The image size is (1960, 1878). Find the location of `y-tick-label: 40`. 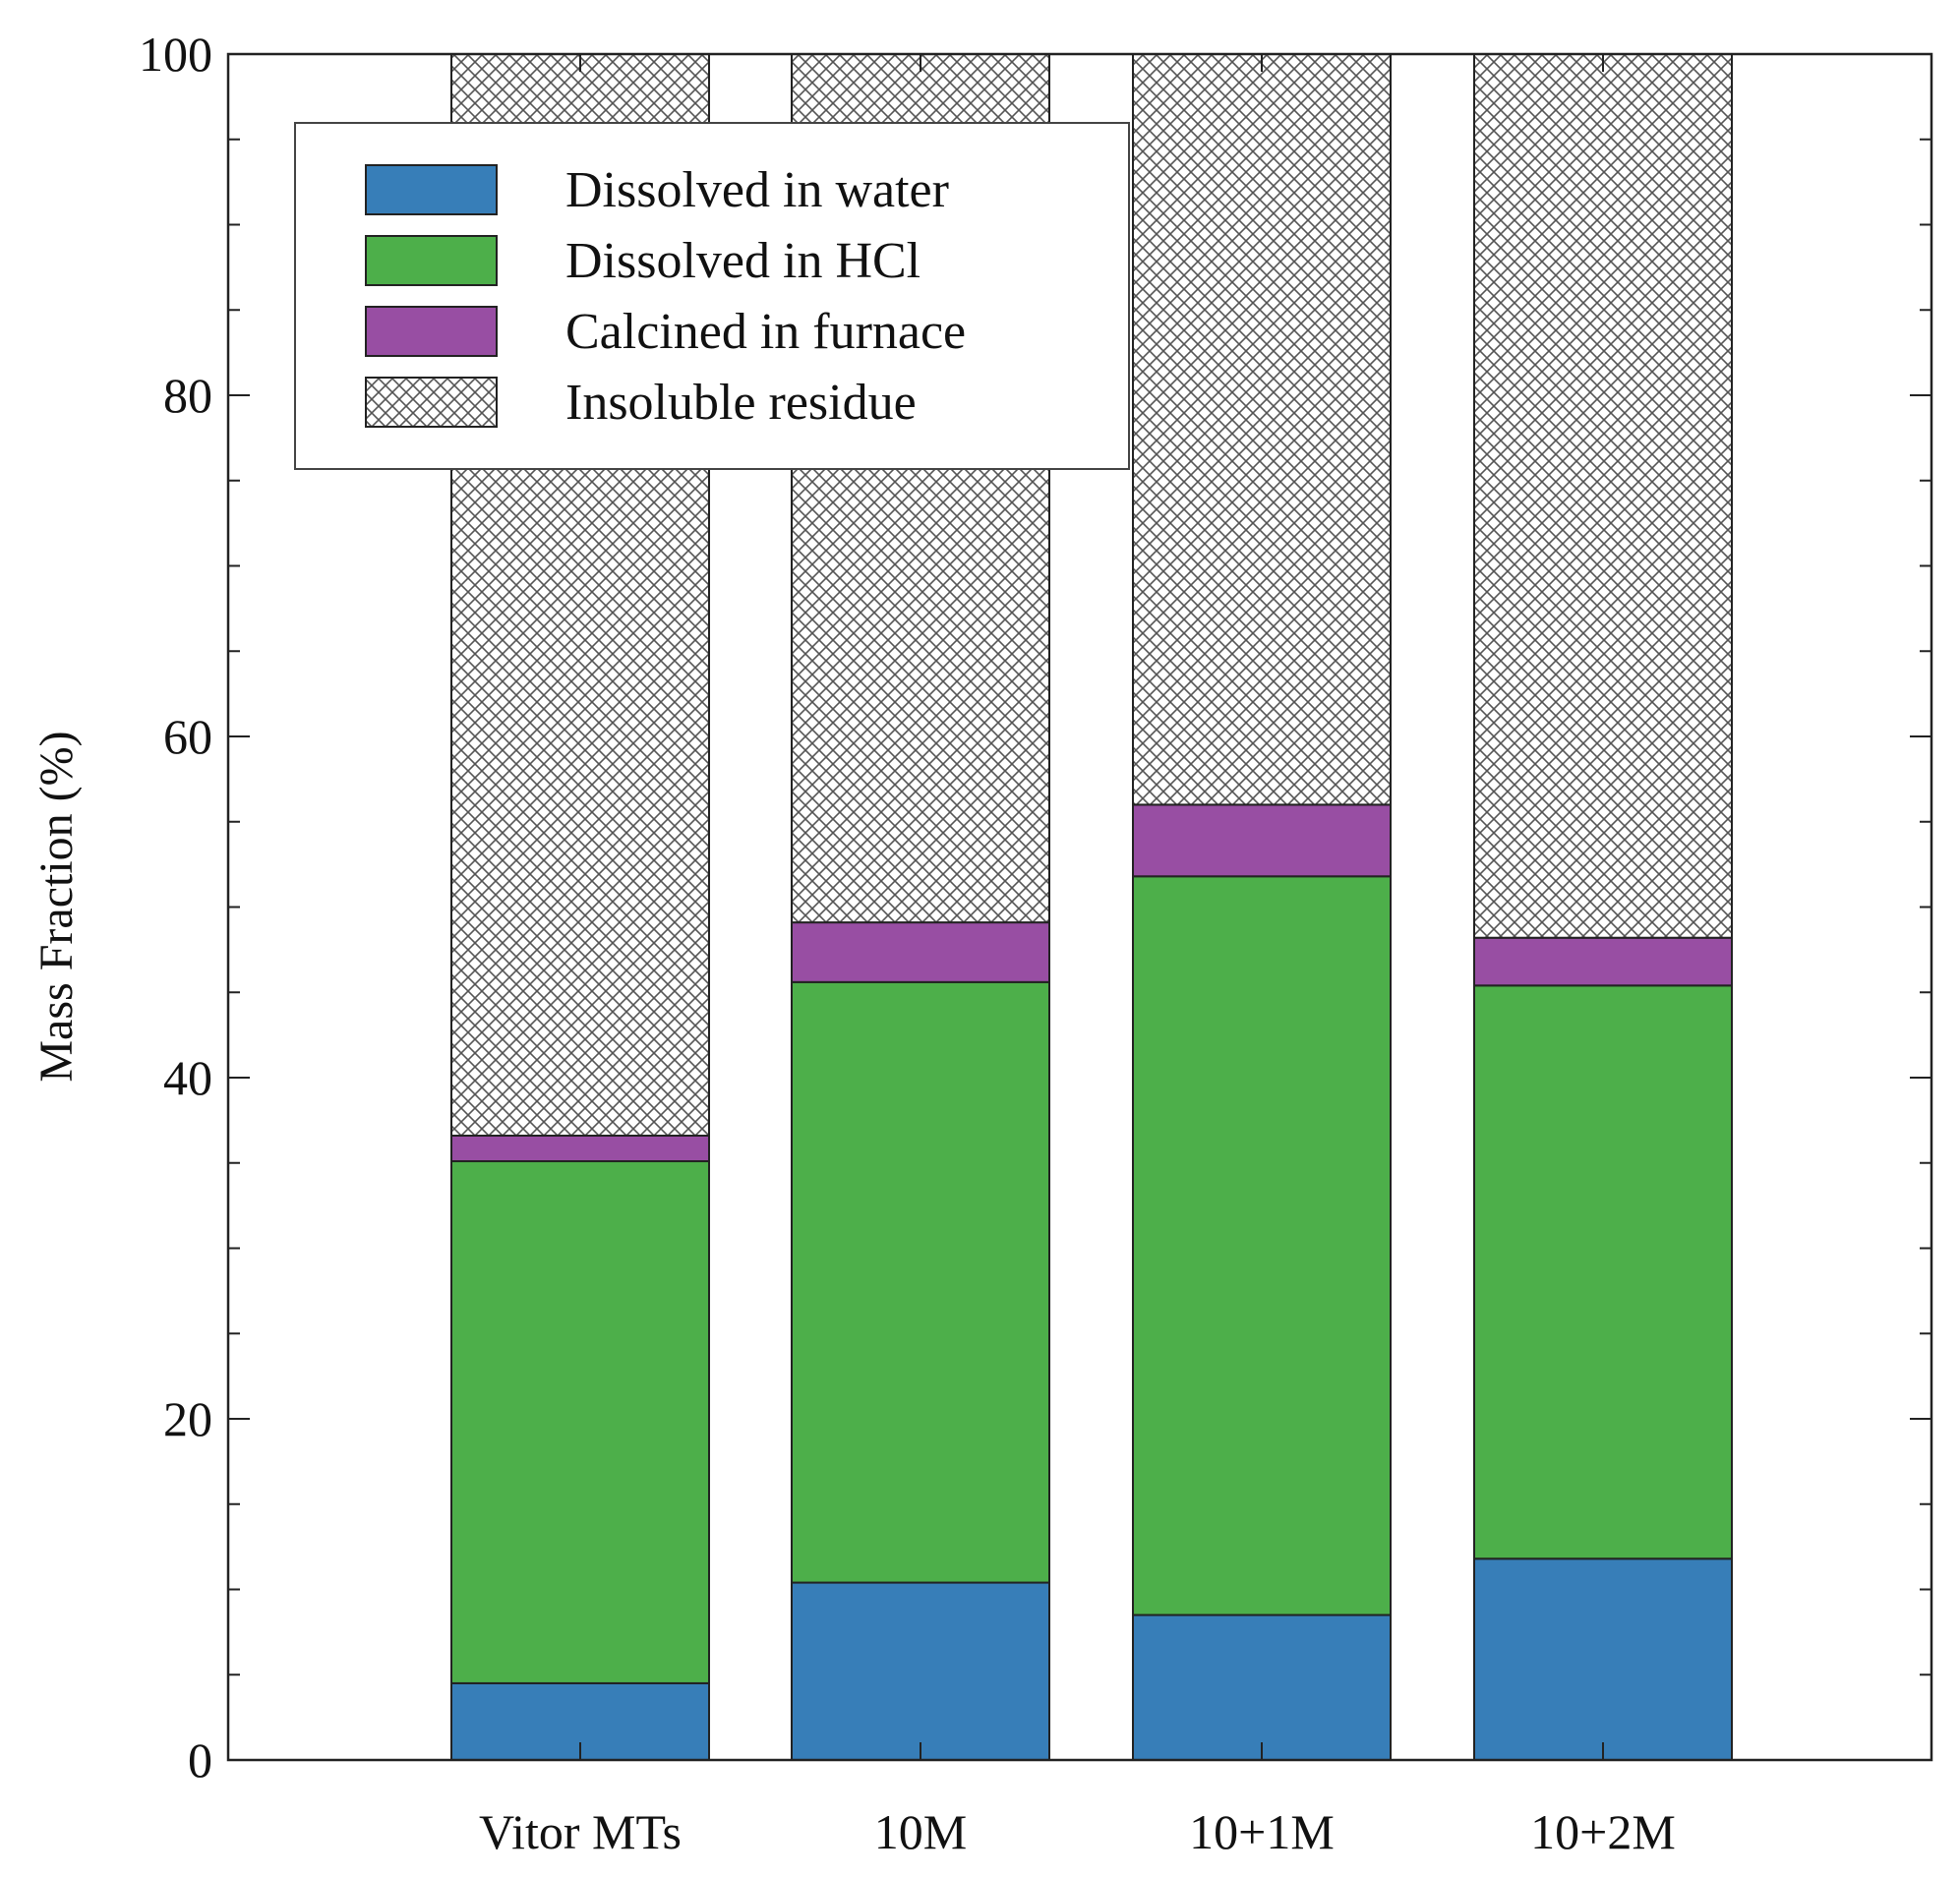

y-tick-label: 40 is located at coordinates (187, 1077).